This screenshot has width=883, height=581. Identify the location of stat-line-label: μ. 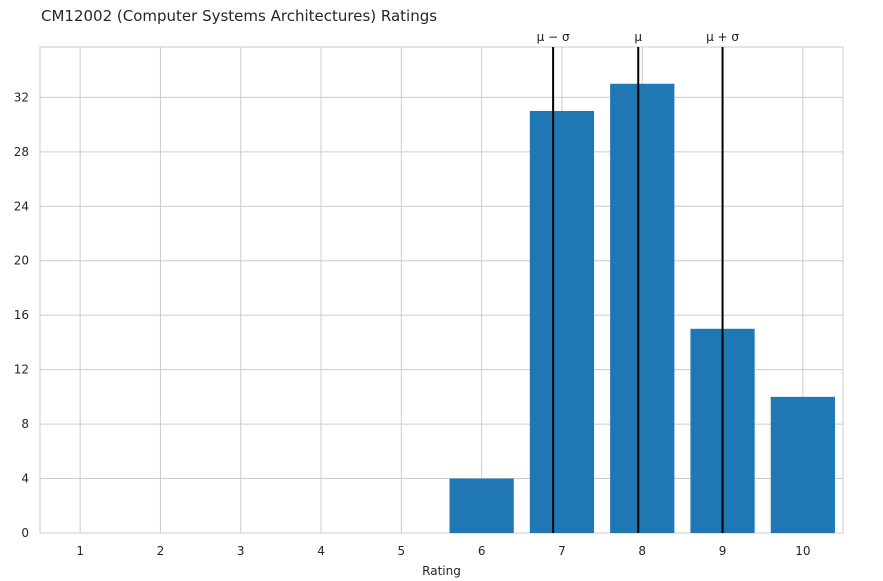
(638, 37).